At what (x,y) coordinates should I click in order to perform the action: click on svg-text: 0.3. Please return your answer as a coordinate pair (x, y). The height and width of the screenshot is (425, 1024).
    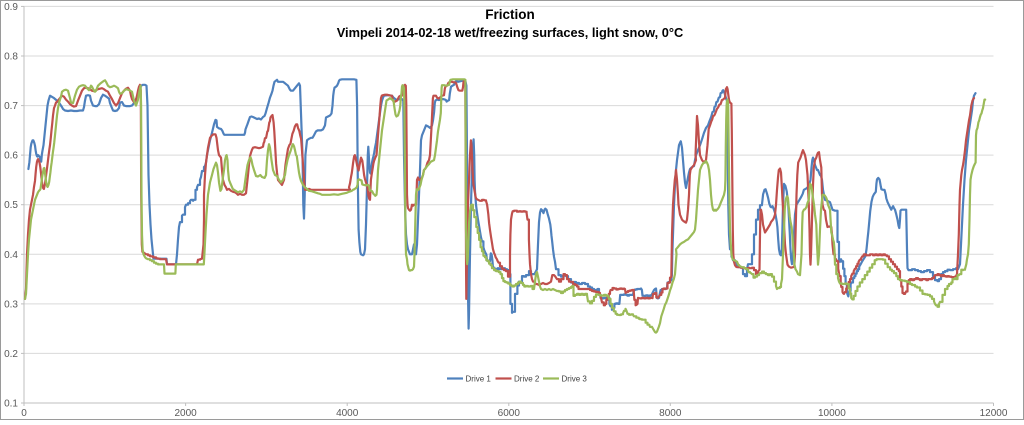
    Looking at the image, I should click on (11, 304).